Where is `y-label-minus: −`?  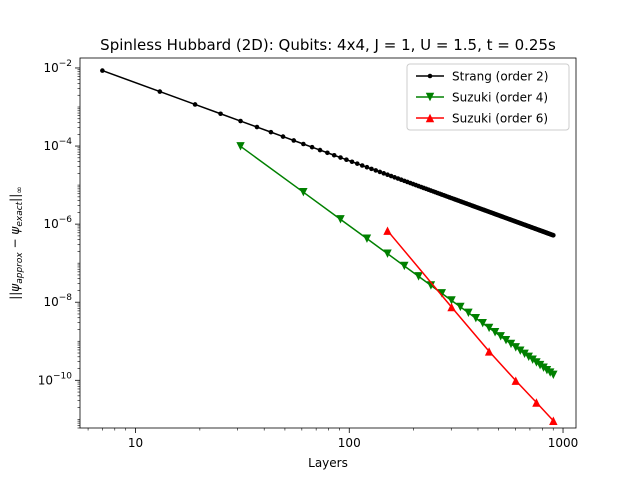 y-label-minus: − is located at coordinates (15, 244).